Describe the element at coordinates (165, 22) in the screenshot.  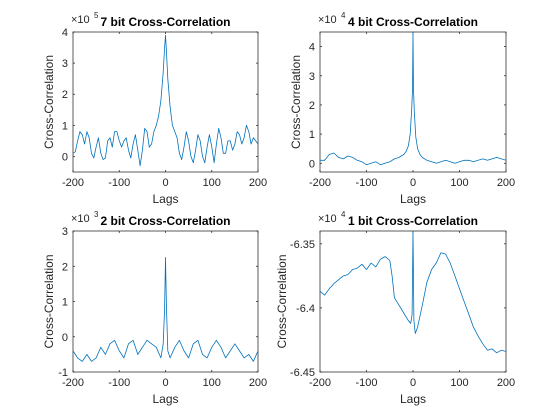
I see `chart-title: 7 bit Cross-Correlation` at that location.